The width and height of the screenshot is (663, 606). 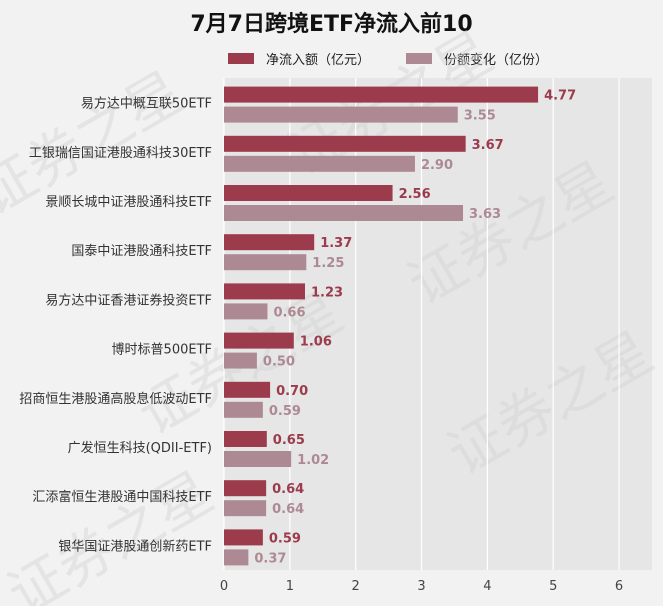 What do you see at coordinates (128, 300) in the screenshot?
I see `category-label: 易方达中证香港证券投资ETF` at bounding box center [128, 300].